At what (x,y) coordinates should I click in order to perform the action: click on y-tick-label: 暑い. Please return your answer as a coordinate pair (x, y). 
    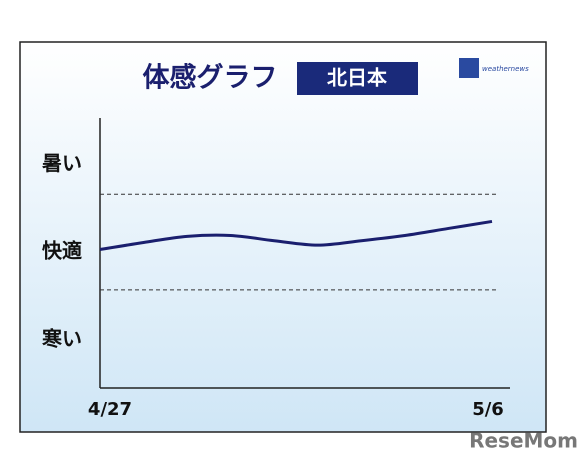
    Looking at the image, I should click on (62, 163).